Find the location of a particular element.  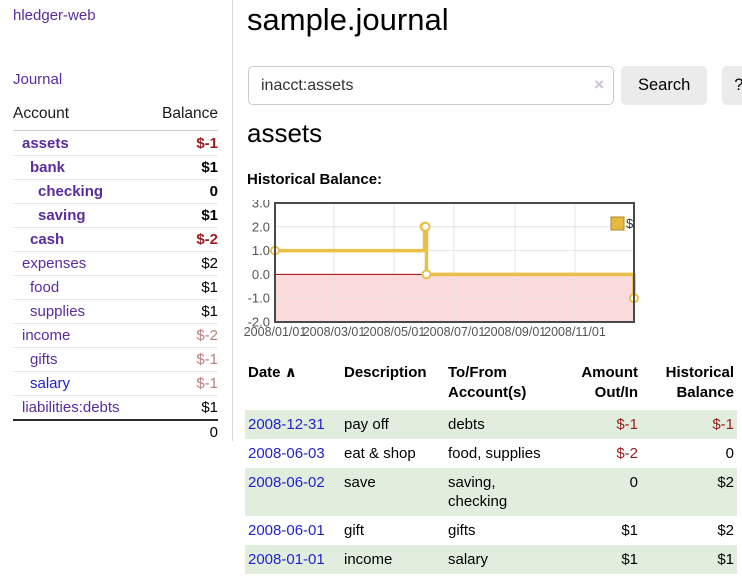

search-row: × Search ? is located at coordinates (495, 85).